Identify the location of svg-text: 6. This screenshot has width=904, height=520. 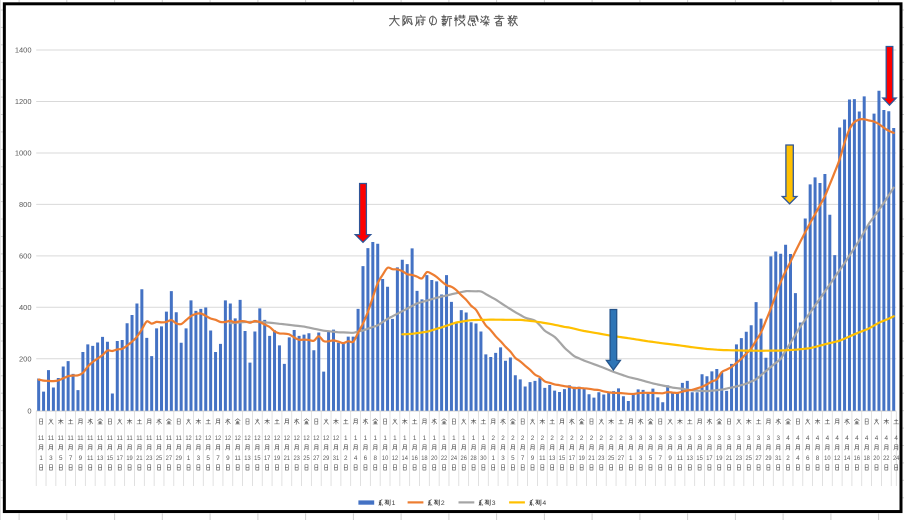
(808, 458).